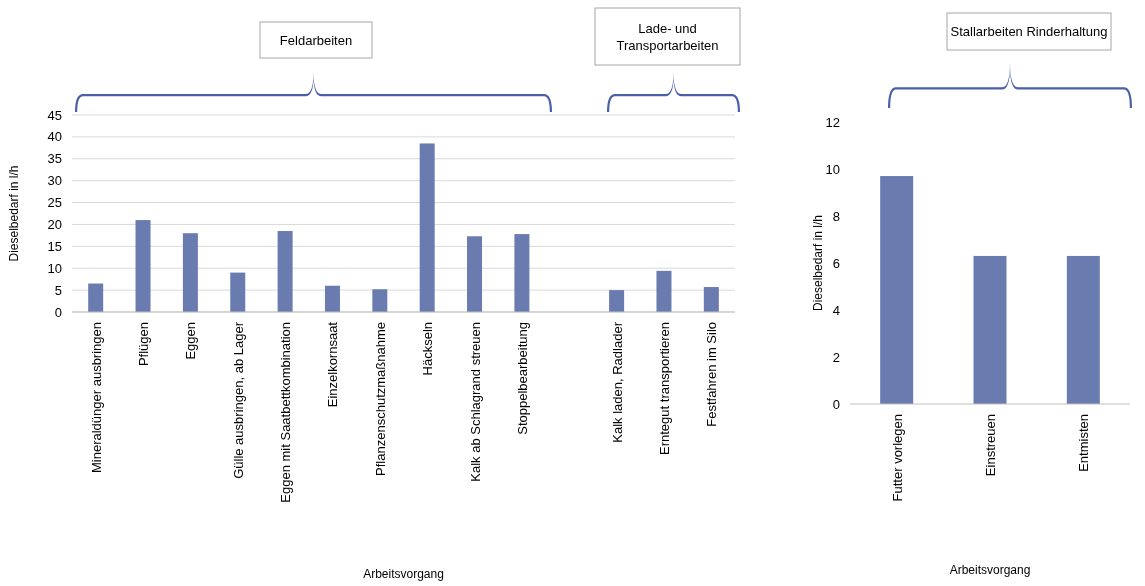 The width and height of the screenshot is (1145, 586). What do you see at coordinates (836, 310) in the screenshot?
I see `y-tick-label: 4` at bounding box center [836, 310].